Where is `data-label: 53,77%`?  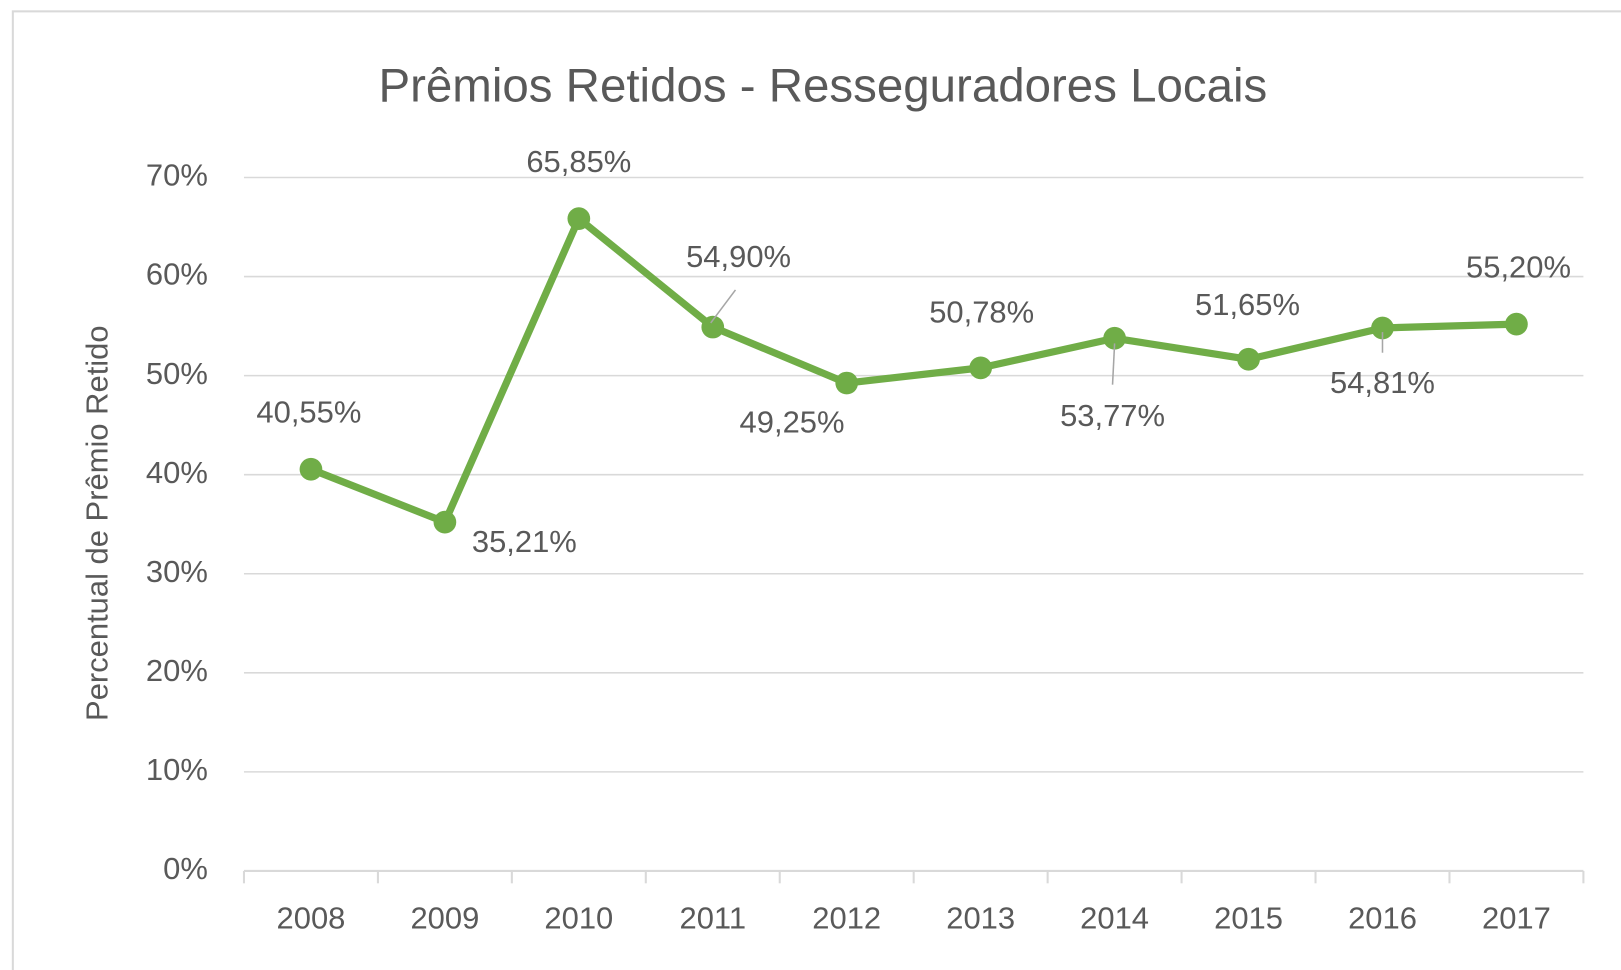
data-label: 53,77% is located at coordinates (1112, 415).